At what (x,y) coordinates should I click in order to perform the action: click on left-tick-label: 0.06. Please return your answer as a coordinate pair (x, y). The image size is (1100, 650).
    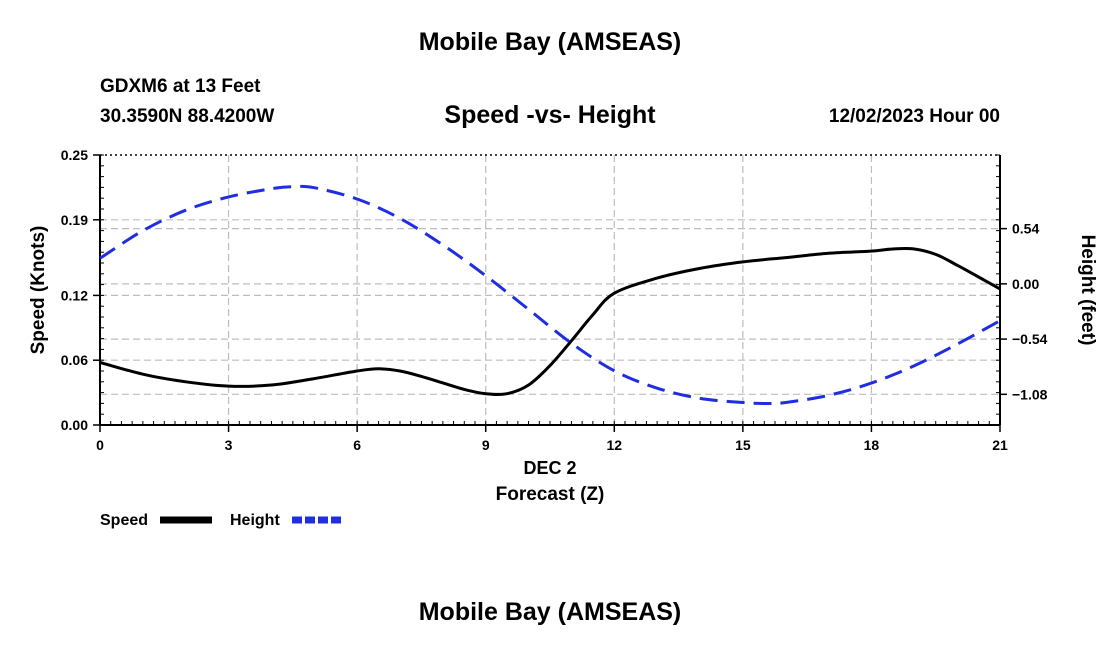
    Looking at the image, I should click on (74, 360).